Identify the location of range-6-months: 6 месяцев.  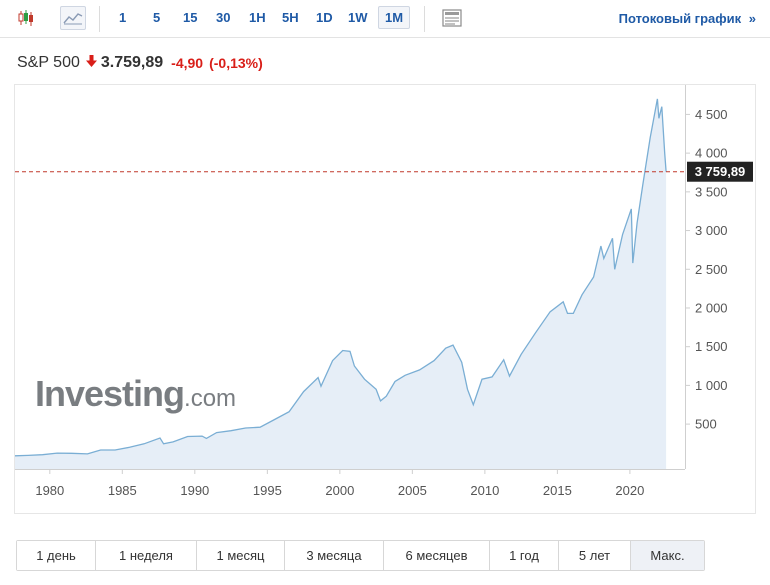
(437, 555).